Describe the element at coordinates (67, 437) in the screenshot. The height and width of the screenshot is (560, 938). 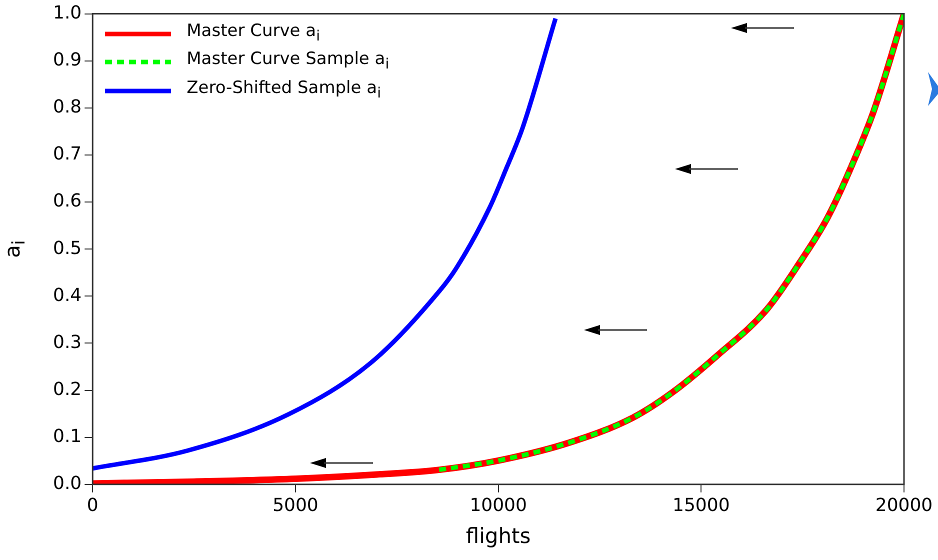
I see `y-tick-label: 0.1` at that location.